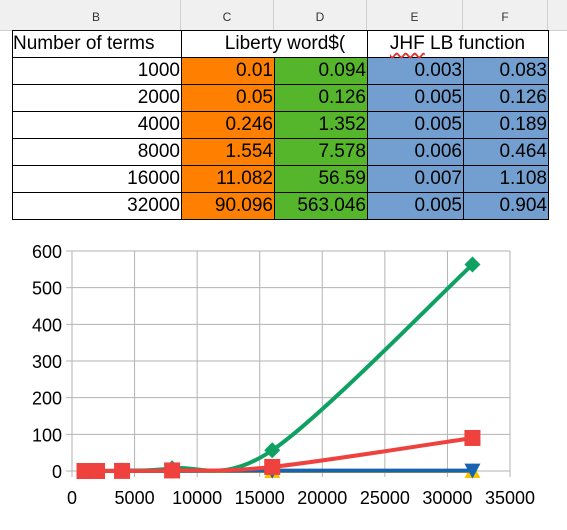 This screenshot has width=567, height=530. What do you see at coordinates (322, 498) in the screenshot?
I see `x-tick-label: 20000` at bounding box center [322, 498].